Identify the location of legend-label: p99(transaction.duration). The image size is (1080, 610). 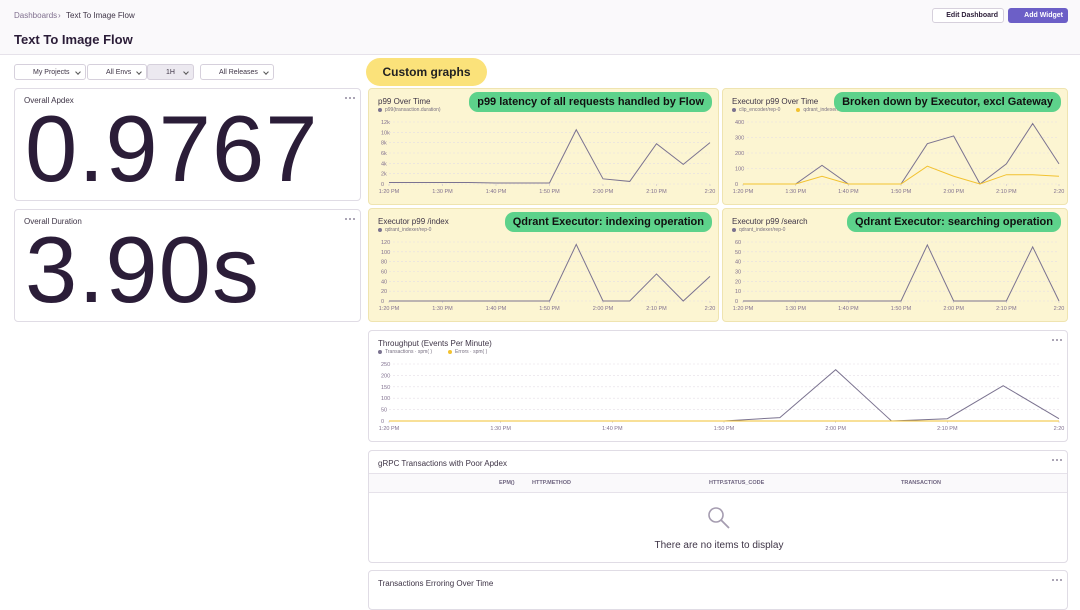
(413, 110).